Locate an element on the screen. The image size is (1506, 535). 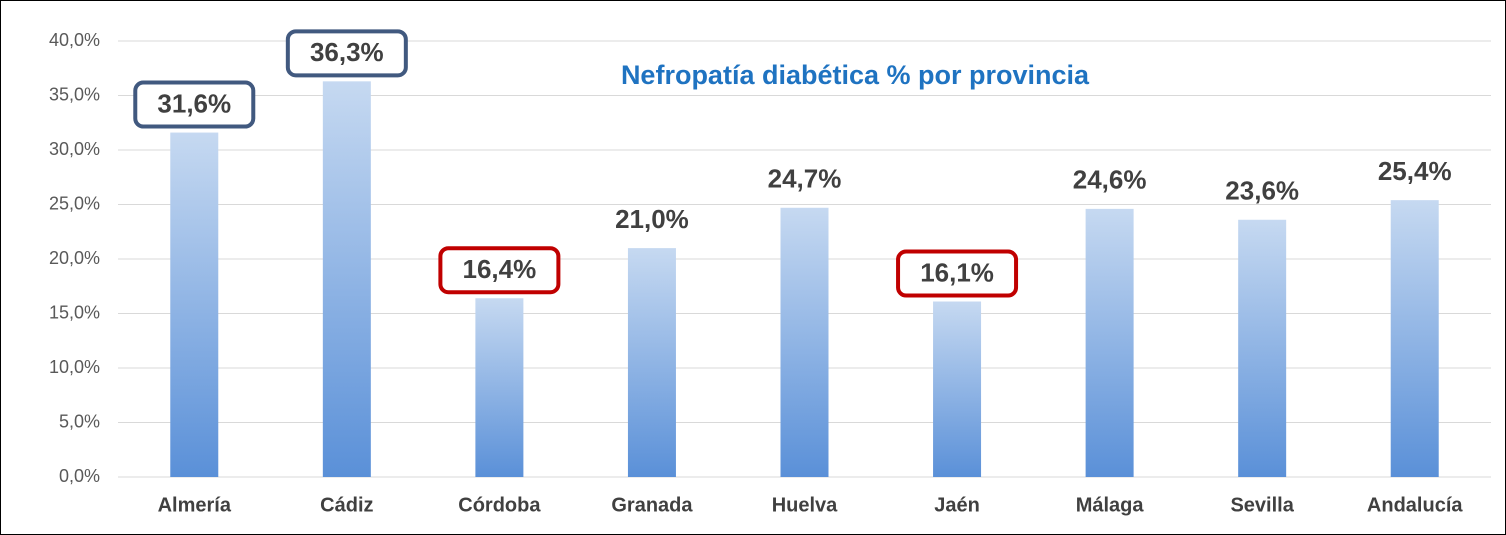
value-label: 24,7% is located at coordinates (805, 179).